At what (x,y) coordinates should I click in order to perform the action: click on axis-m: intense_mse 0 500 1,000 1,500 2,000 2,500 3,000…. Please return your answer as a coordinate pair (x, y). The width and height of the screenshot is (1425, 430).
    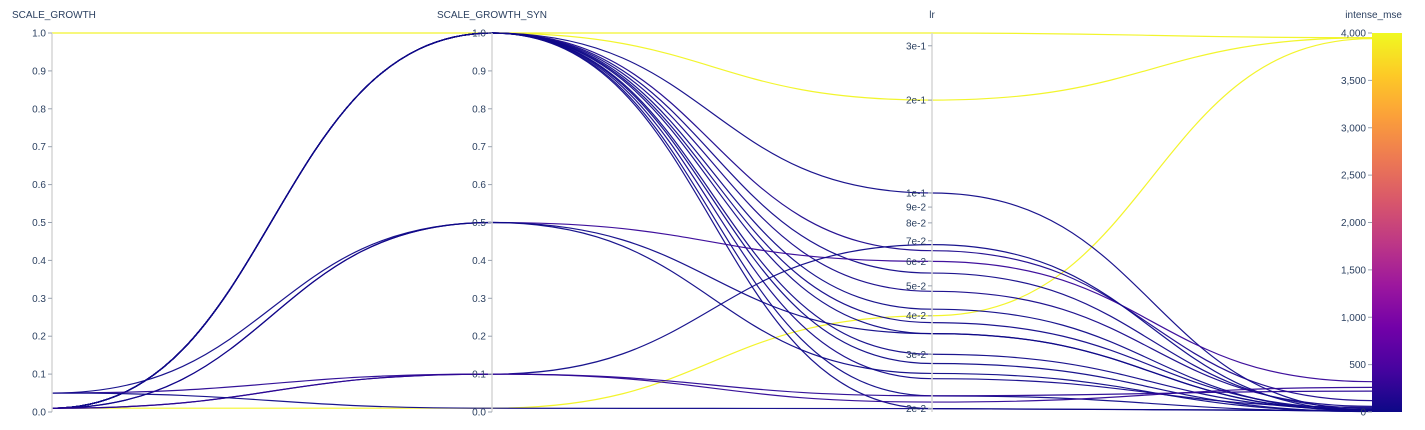
    Looking at the image, I should click on (1371, 214).